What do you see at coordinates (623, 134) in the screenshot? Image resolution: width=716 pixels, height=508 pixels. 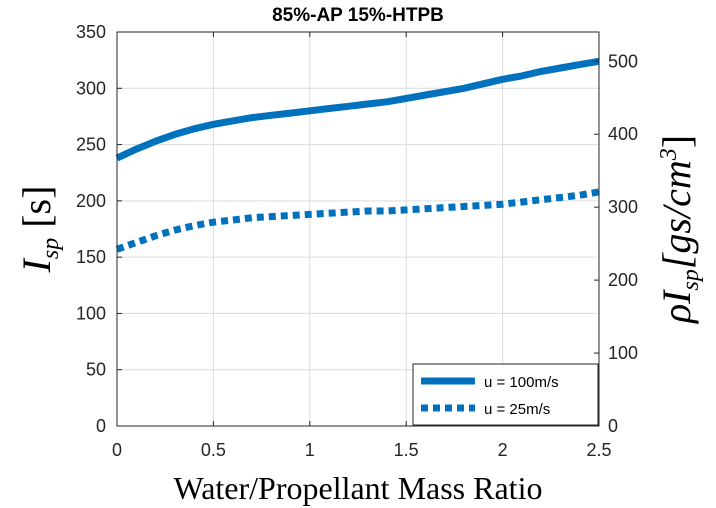 I see `right-y-tick-label: 400` at bounding box center [623, 134].